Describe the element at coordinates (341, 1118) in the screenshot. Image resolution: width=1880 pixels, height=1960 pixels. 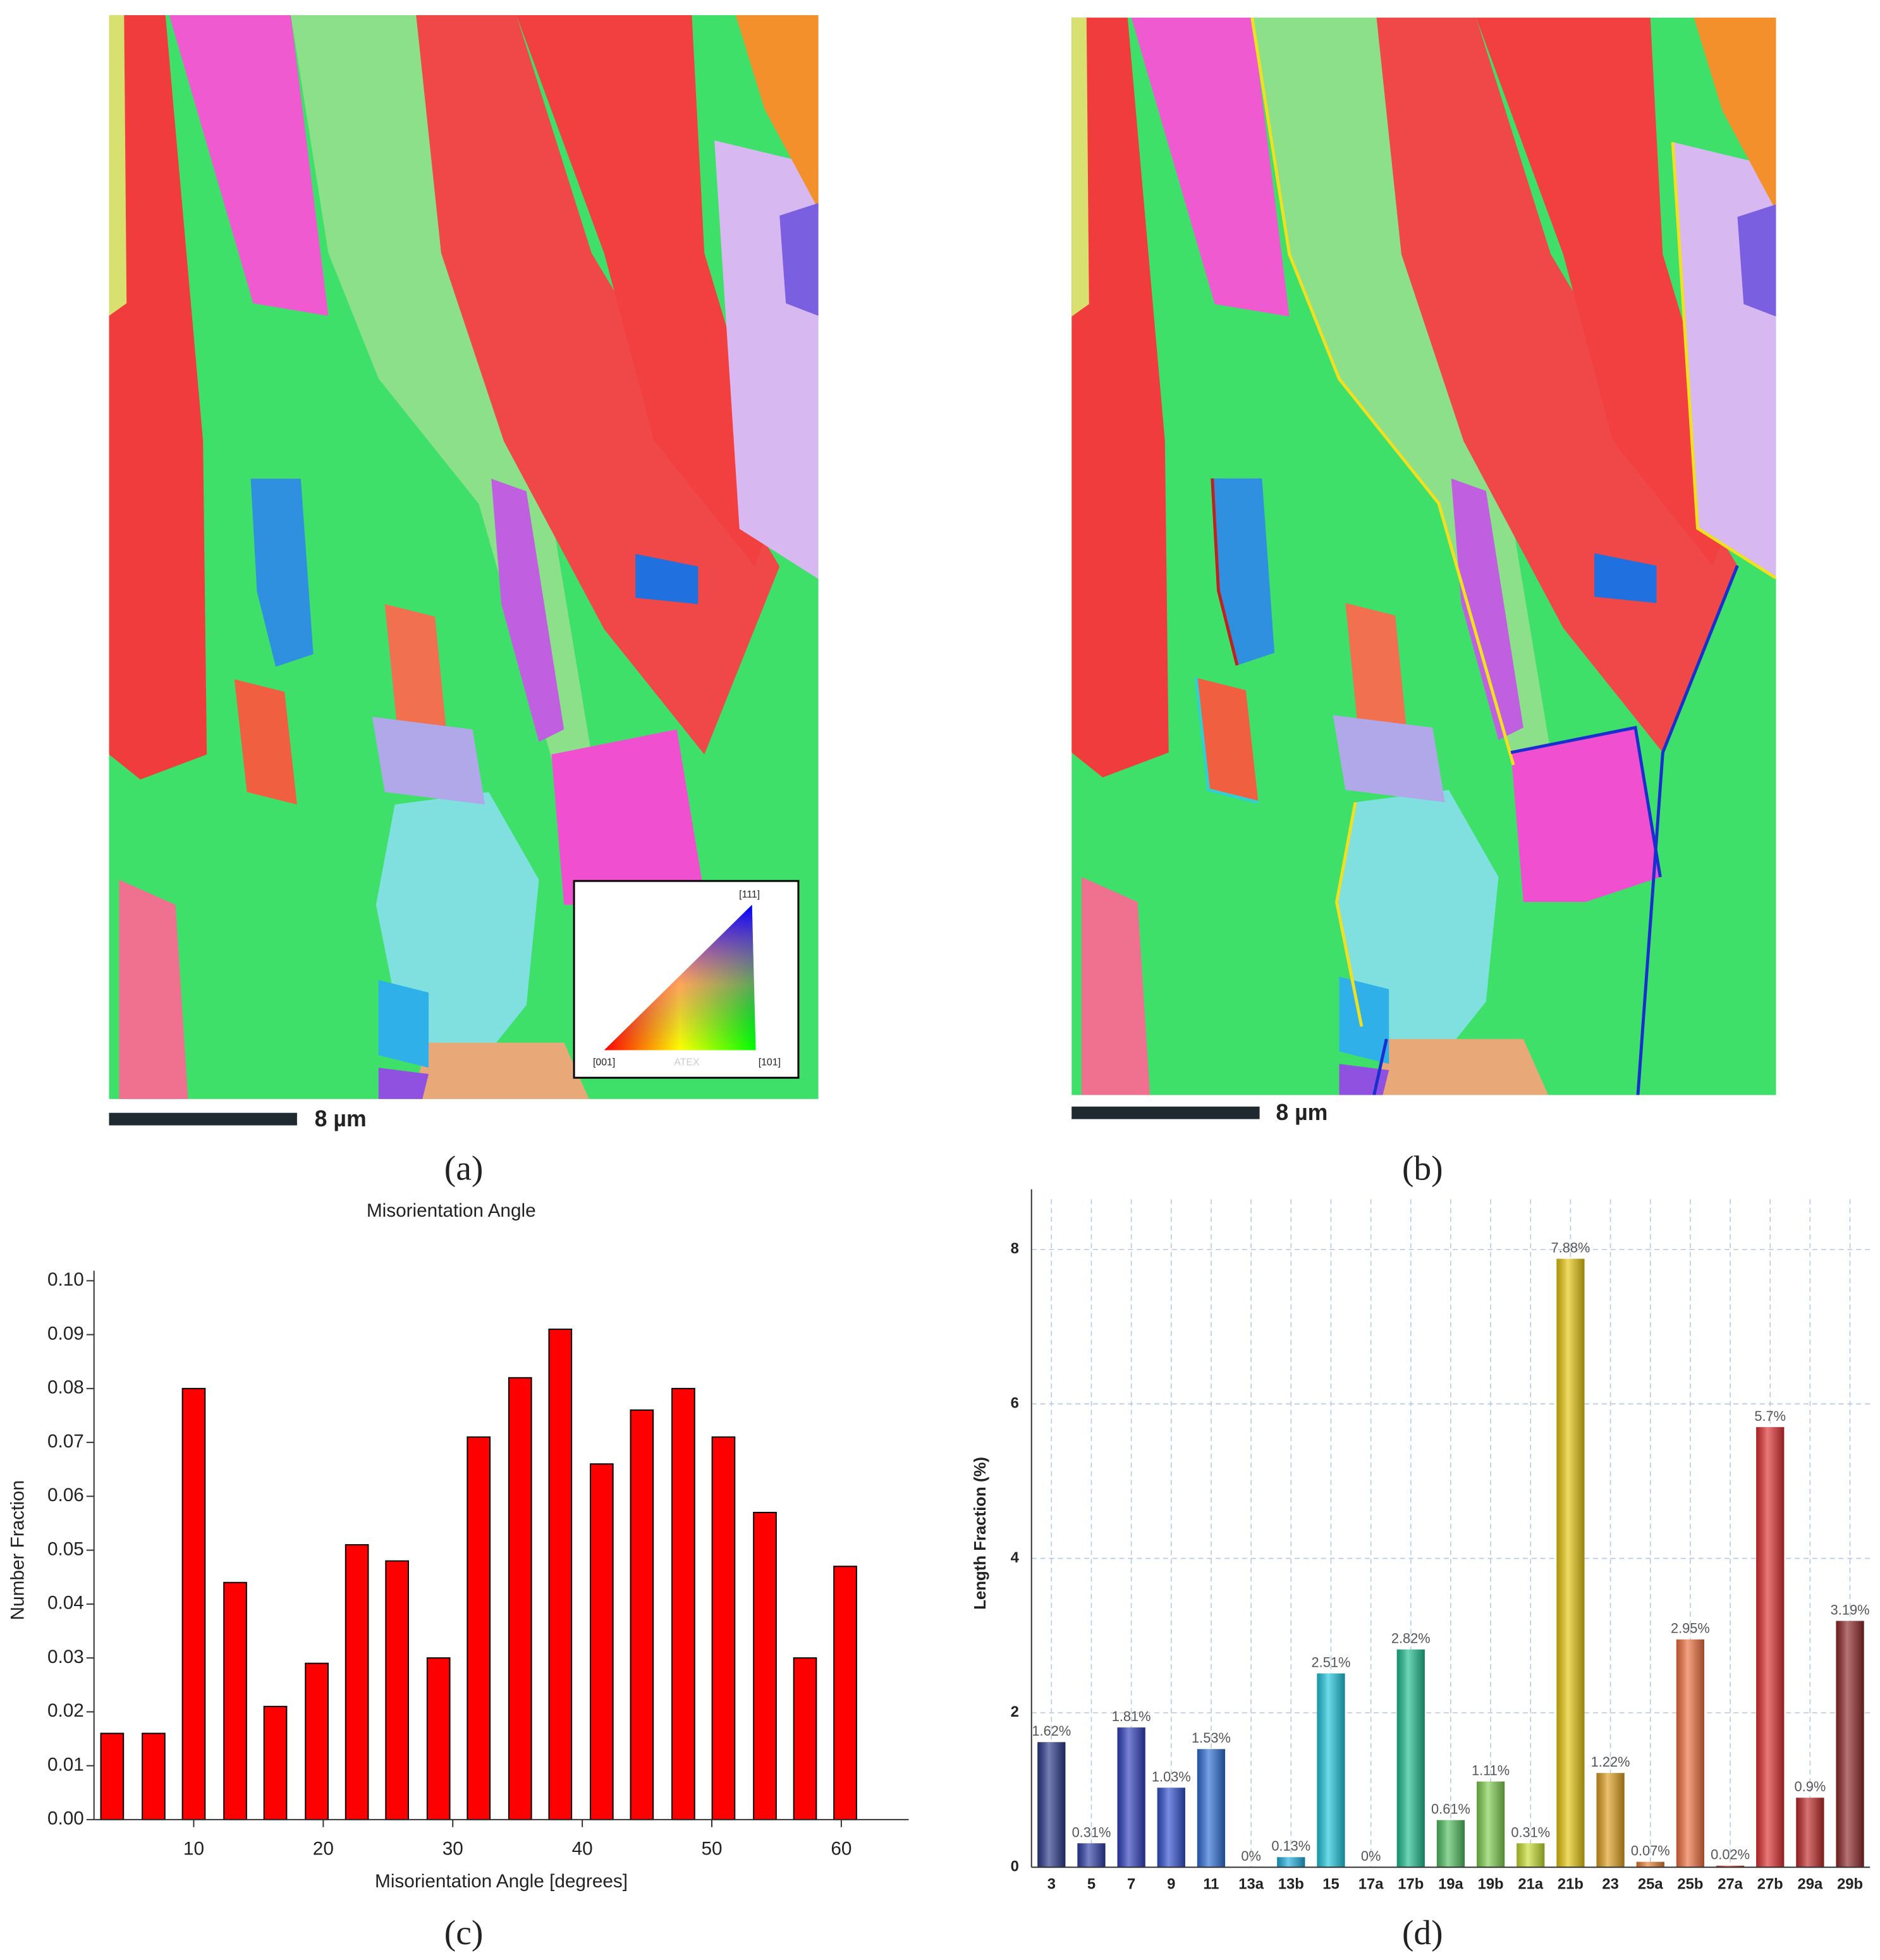
I see `scale-bar-label: 8 µm` at that location.